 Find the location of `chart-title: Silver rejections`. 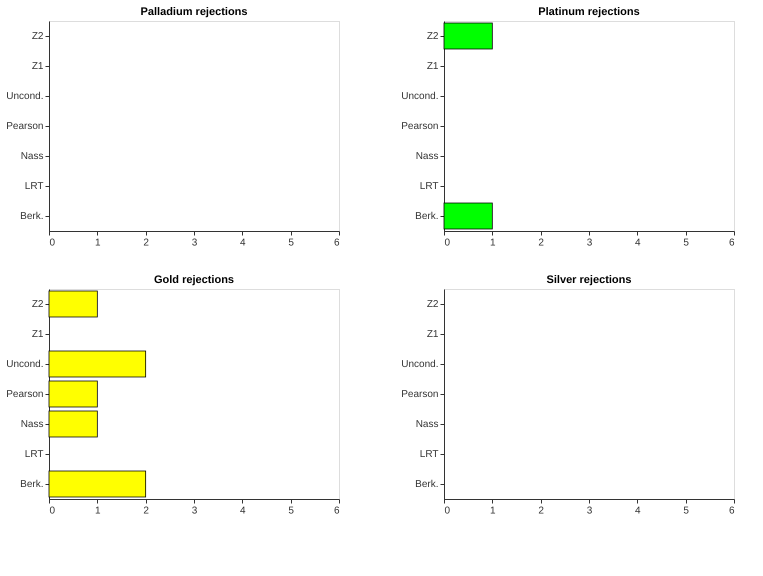

chart-title: Silver rejections is located at coordinates (589, 280).